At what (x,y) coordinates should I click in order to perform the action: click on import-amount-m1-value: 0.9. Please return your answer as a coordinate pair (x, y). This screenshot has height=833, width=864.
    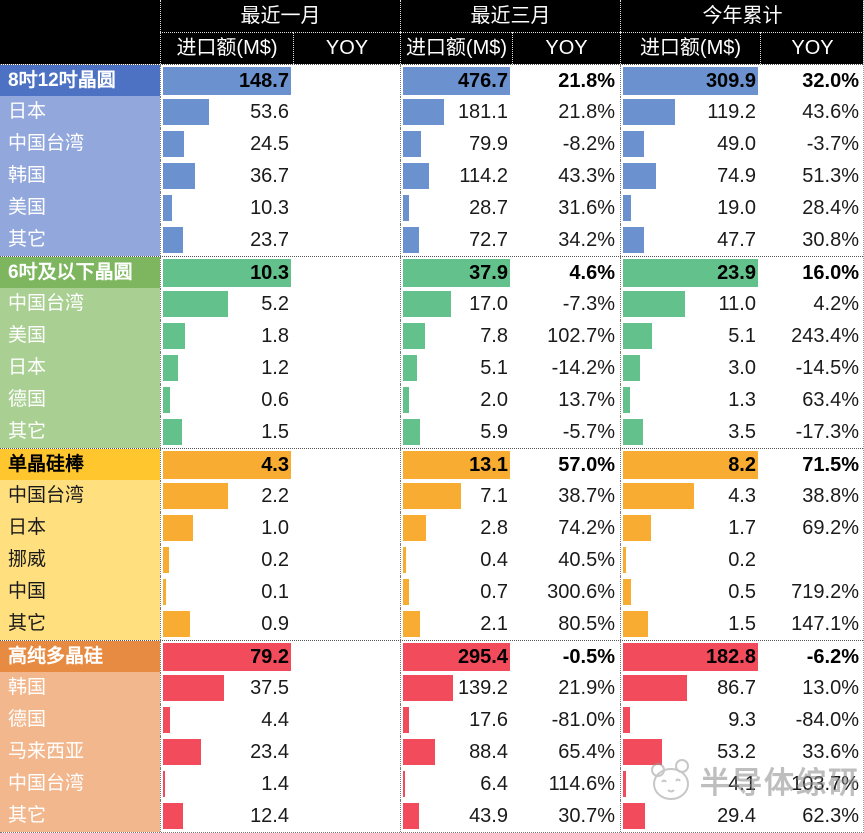
    Looking at the image, I should click on (275, 624).